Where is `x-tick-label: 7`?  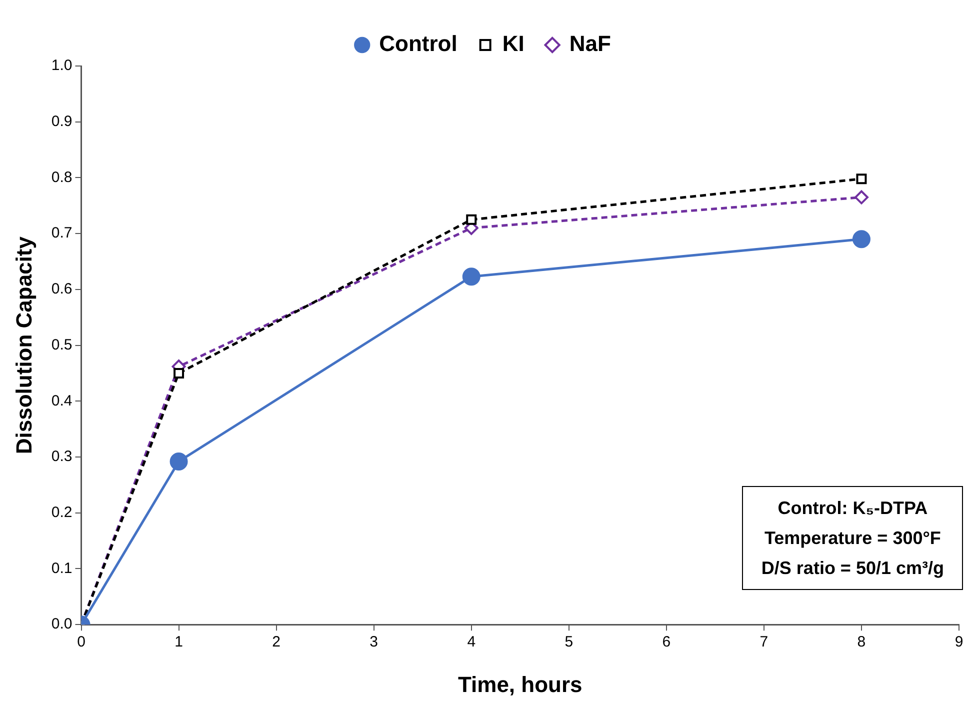 x-tick-label: 7 is located at coordinates (764, 642).